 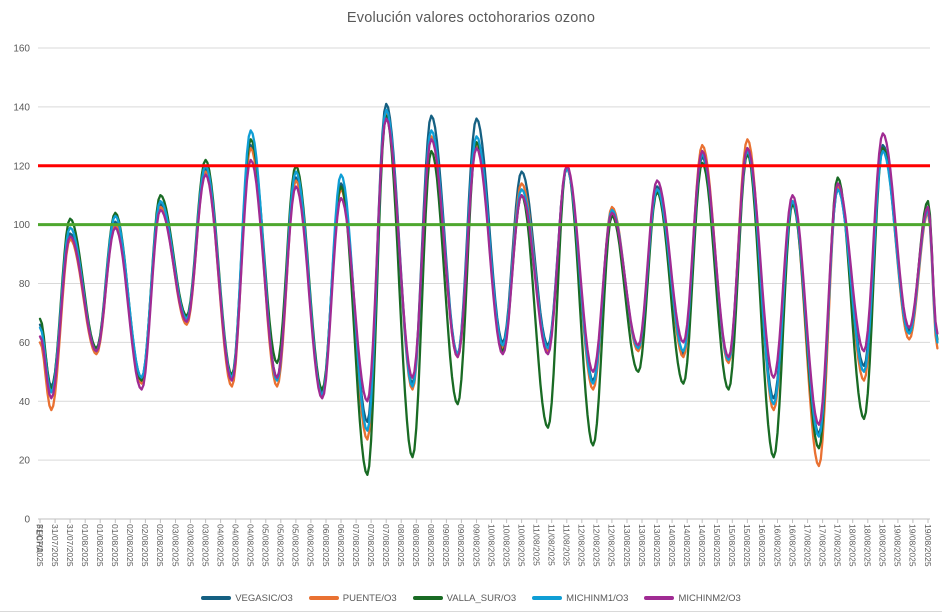 I want to click on legend-label: PUENTE/O3, so click(x=369, y=598).